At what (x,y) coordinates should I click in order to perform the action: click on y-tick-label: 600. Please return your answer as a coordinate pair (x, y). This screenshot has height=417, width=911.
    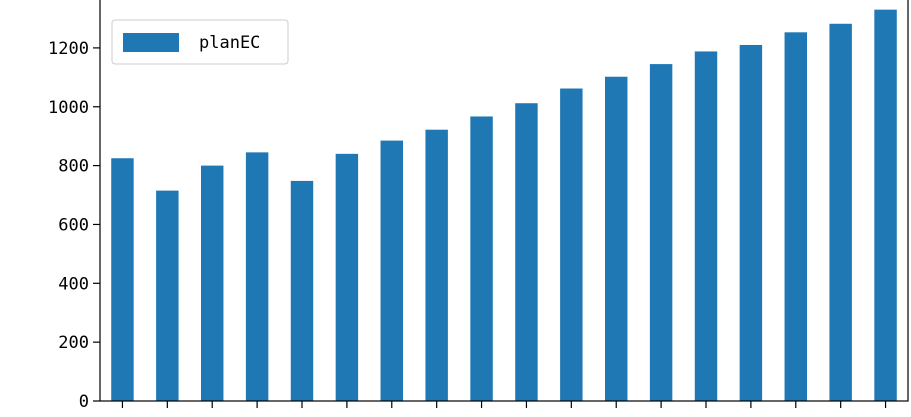
    Looking at the image, I should click on (73, 225).